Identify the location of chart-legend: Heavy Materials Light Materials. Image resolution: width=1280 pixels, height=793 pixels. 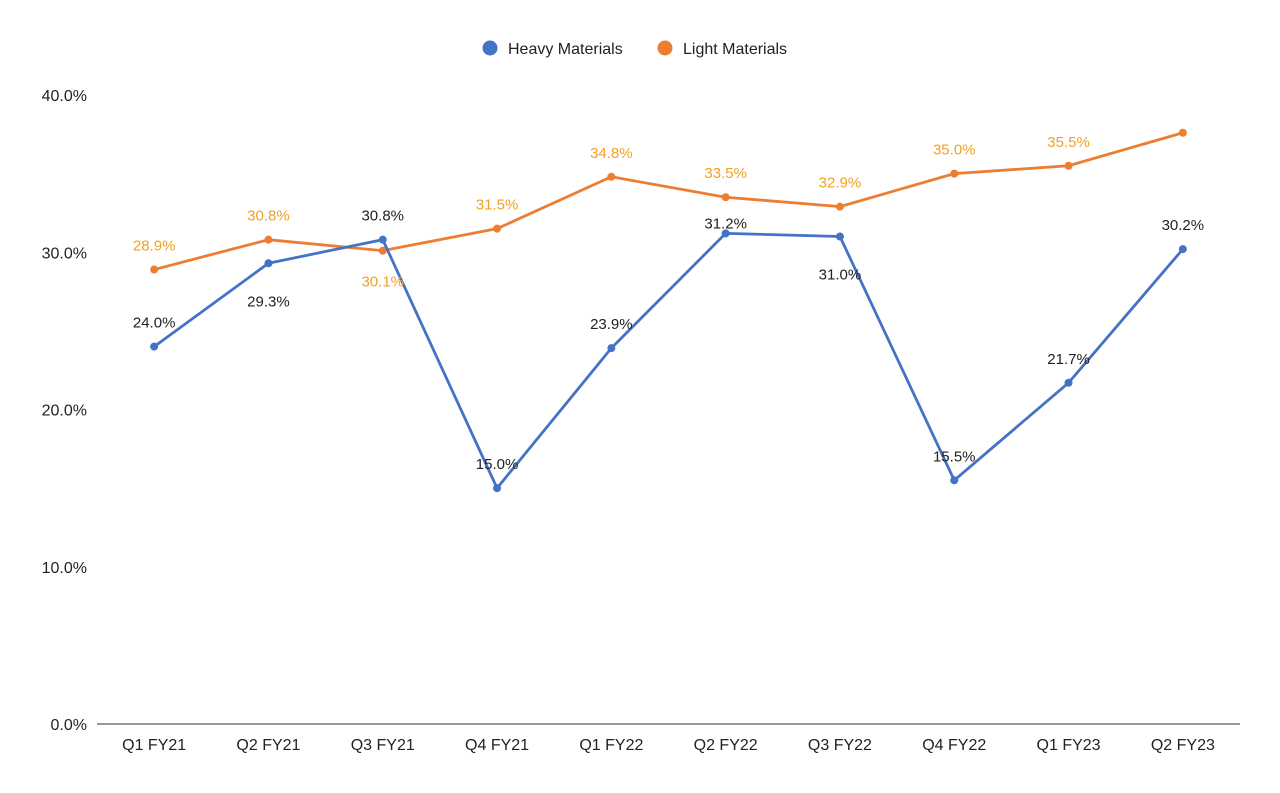
(634, 49).